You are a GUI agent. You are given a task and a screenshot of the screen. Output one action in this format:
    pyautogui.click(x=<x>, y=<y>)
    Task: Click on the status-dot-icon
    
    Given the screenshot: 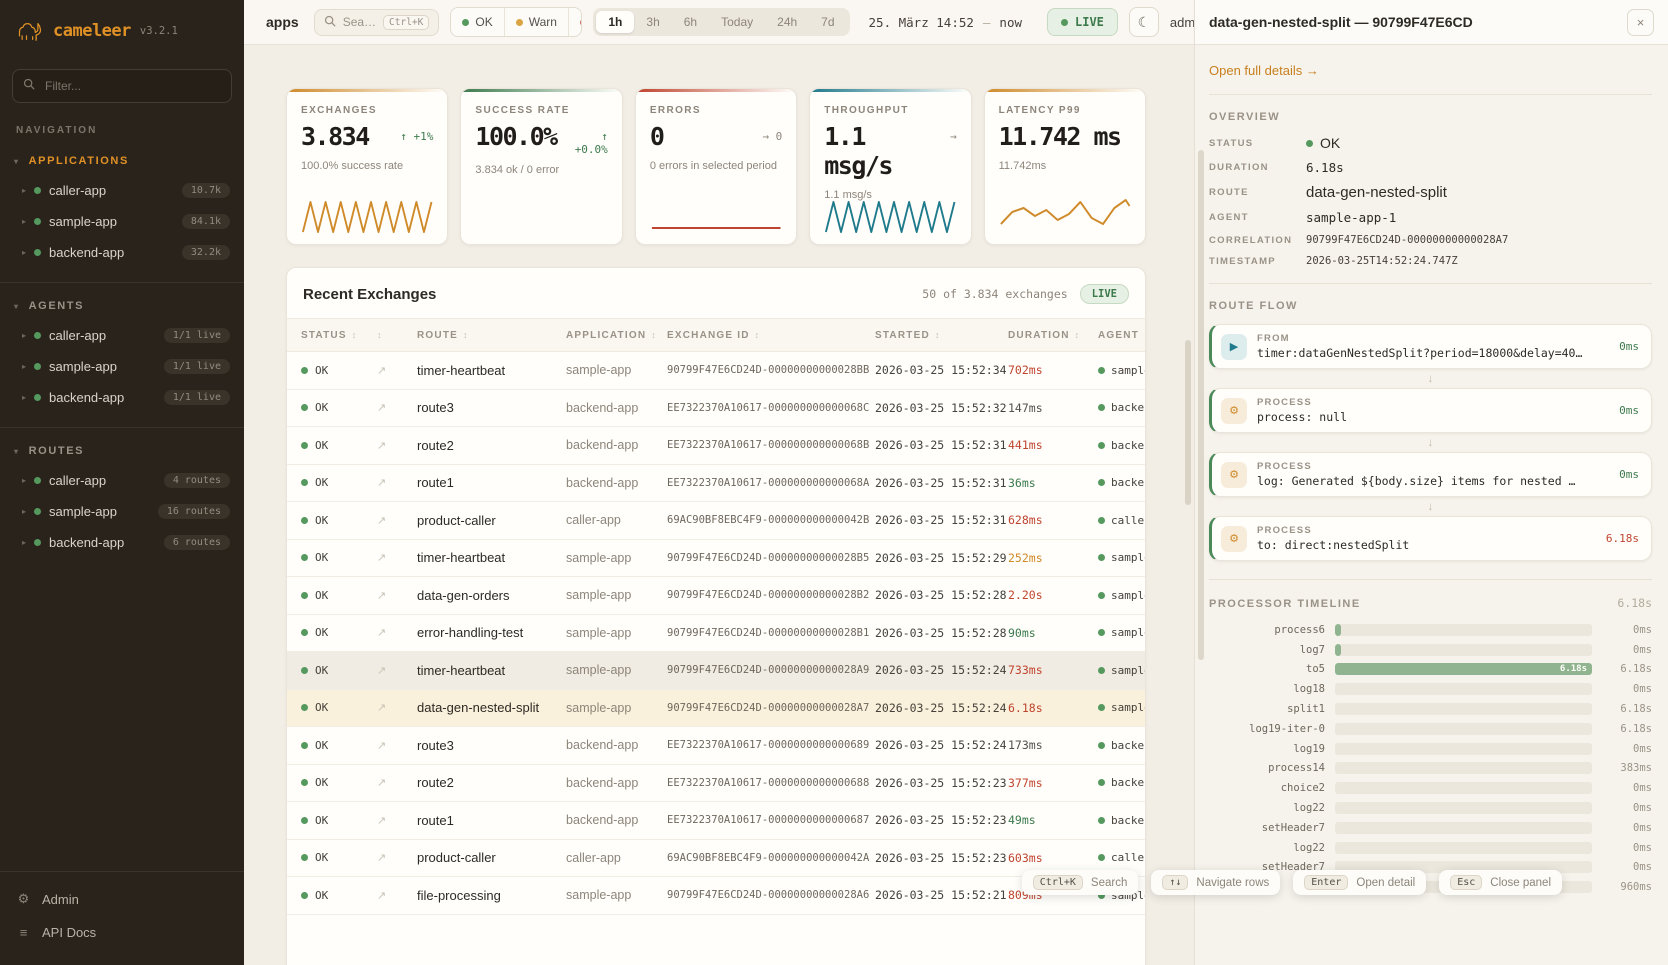 What is the action you would take?
    pyautogui.click(x=304, y=670)
    